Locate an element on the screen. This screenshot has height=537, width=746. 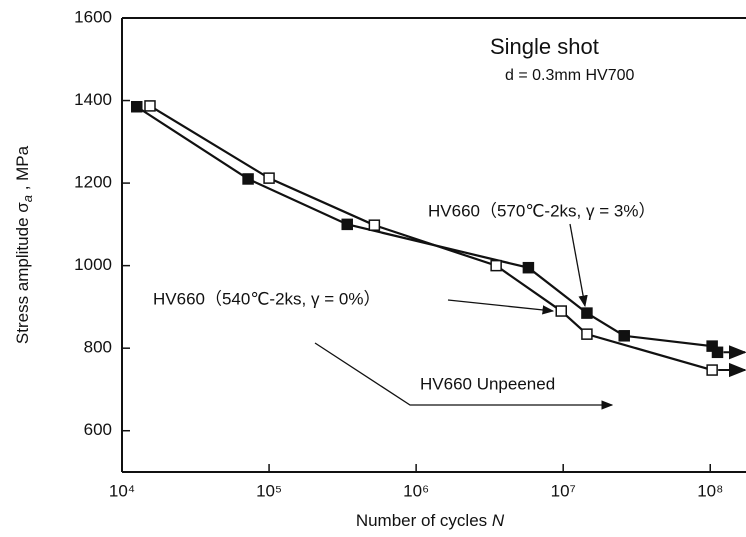
x-label-symbol: N is located at coordinates (498, 520).